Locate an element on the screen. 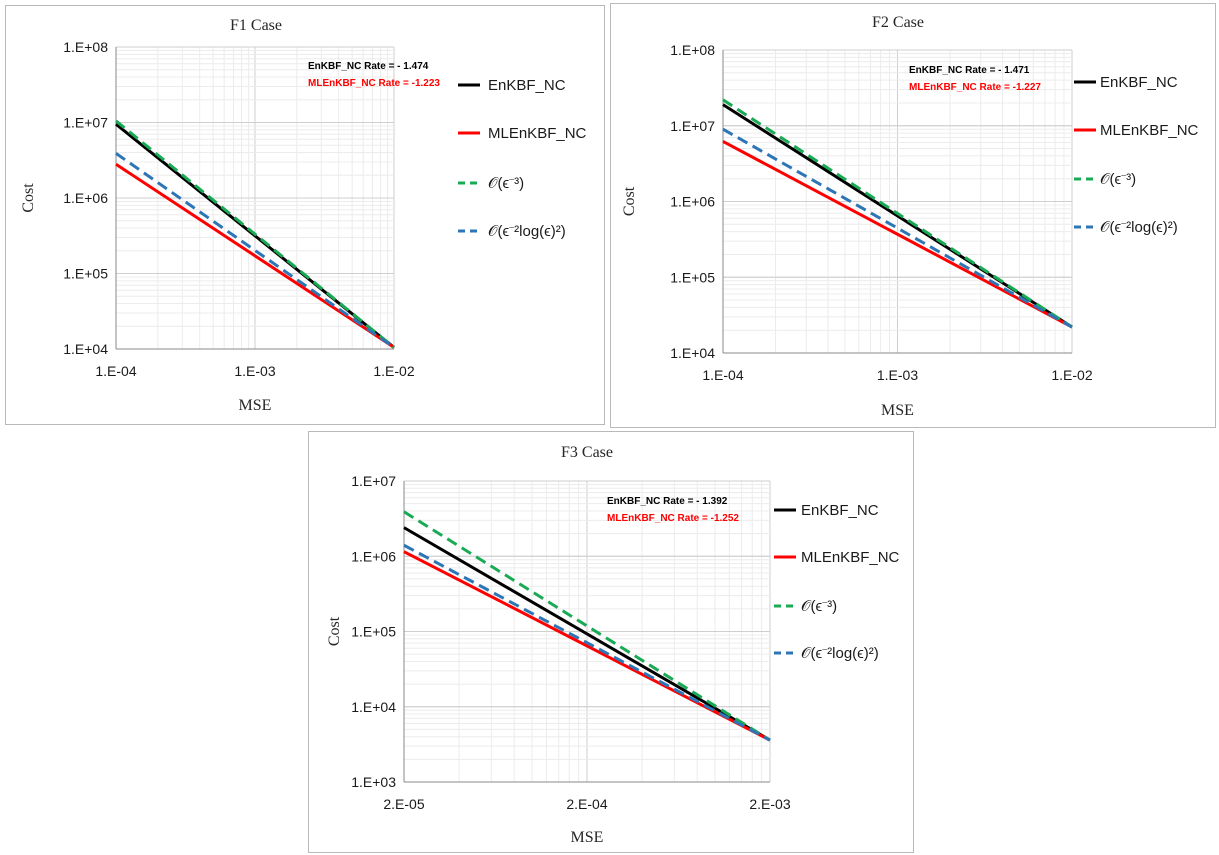 The height and width of the screenshot is (855, 1219). rate-annotation: MLEnKBF_NC Rate = -1.223 is located at coordinates (374, 83).